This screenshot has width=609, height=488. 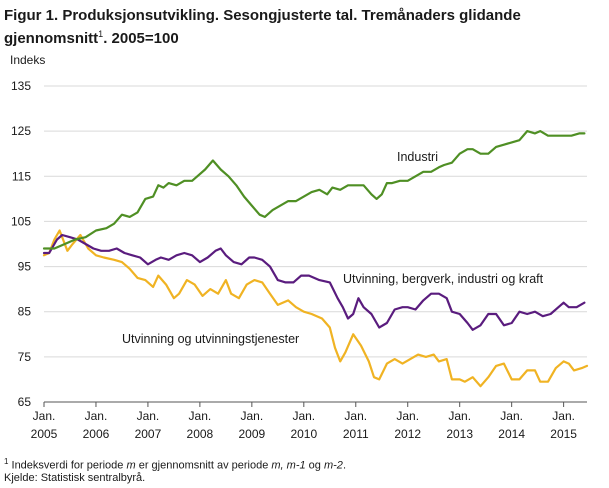 What do you see at coordinates (21, 221) in the screenshot?
I see `y-tick-label: 105` at bounding box center [21, 221].